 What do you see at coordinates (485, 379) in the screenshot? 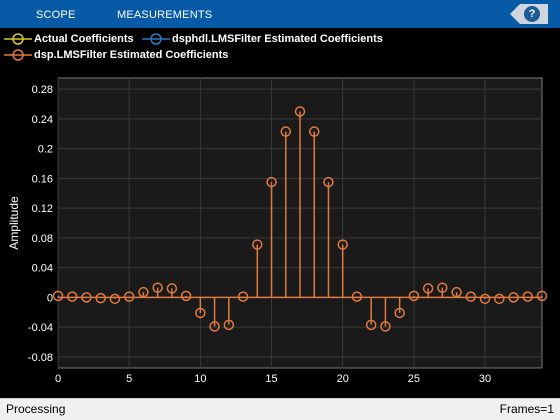
I see `x-tick-label: 30` at bounding box center [485, 379].